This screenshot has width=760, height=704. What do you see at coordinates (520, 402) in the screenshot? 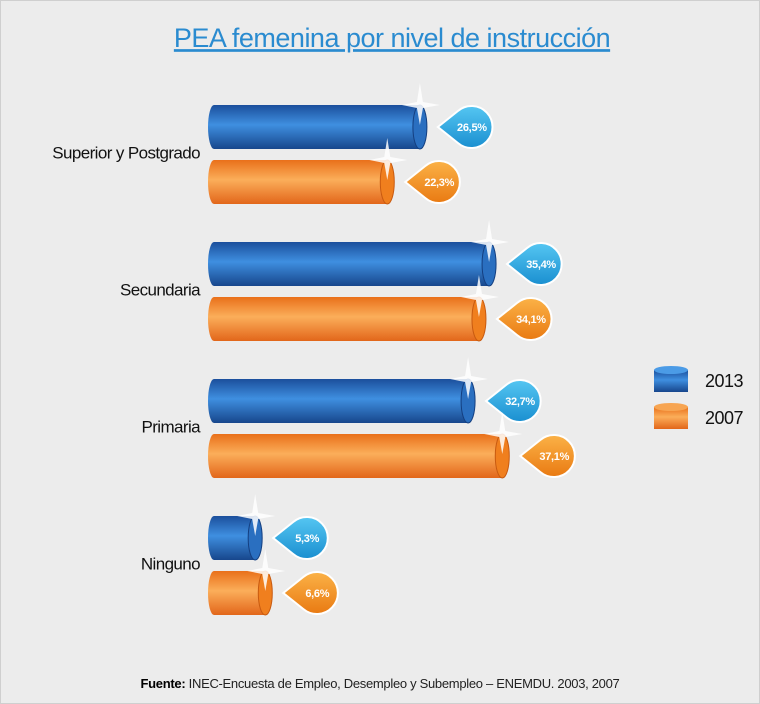
I see `value-label: 32,7%` at bounding box center [520, 402].